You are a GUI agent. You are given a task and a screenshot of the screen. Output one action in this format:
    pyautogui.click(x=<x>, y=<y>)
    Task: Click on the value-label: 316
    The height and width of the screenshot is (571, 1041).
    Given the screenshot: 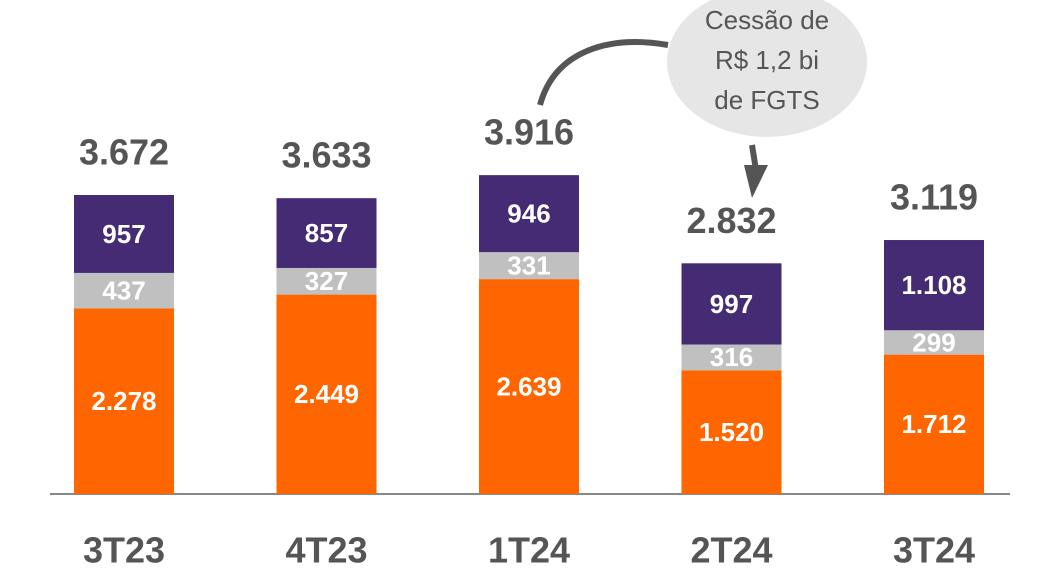 What is the action you would take?
    pyautogui.click(x=731, y=357)
    